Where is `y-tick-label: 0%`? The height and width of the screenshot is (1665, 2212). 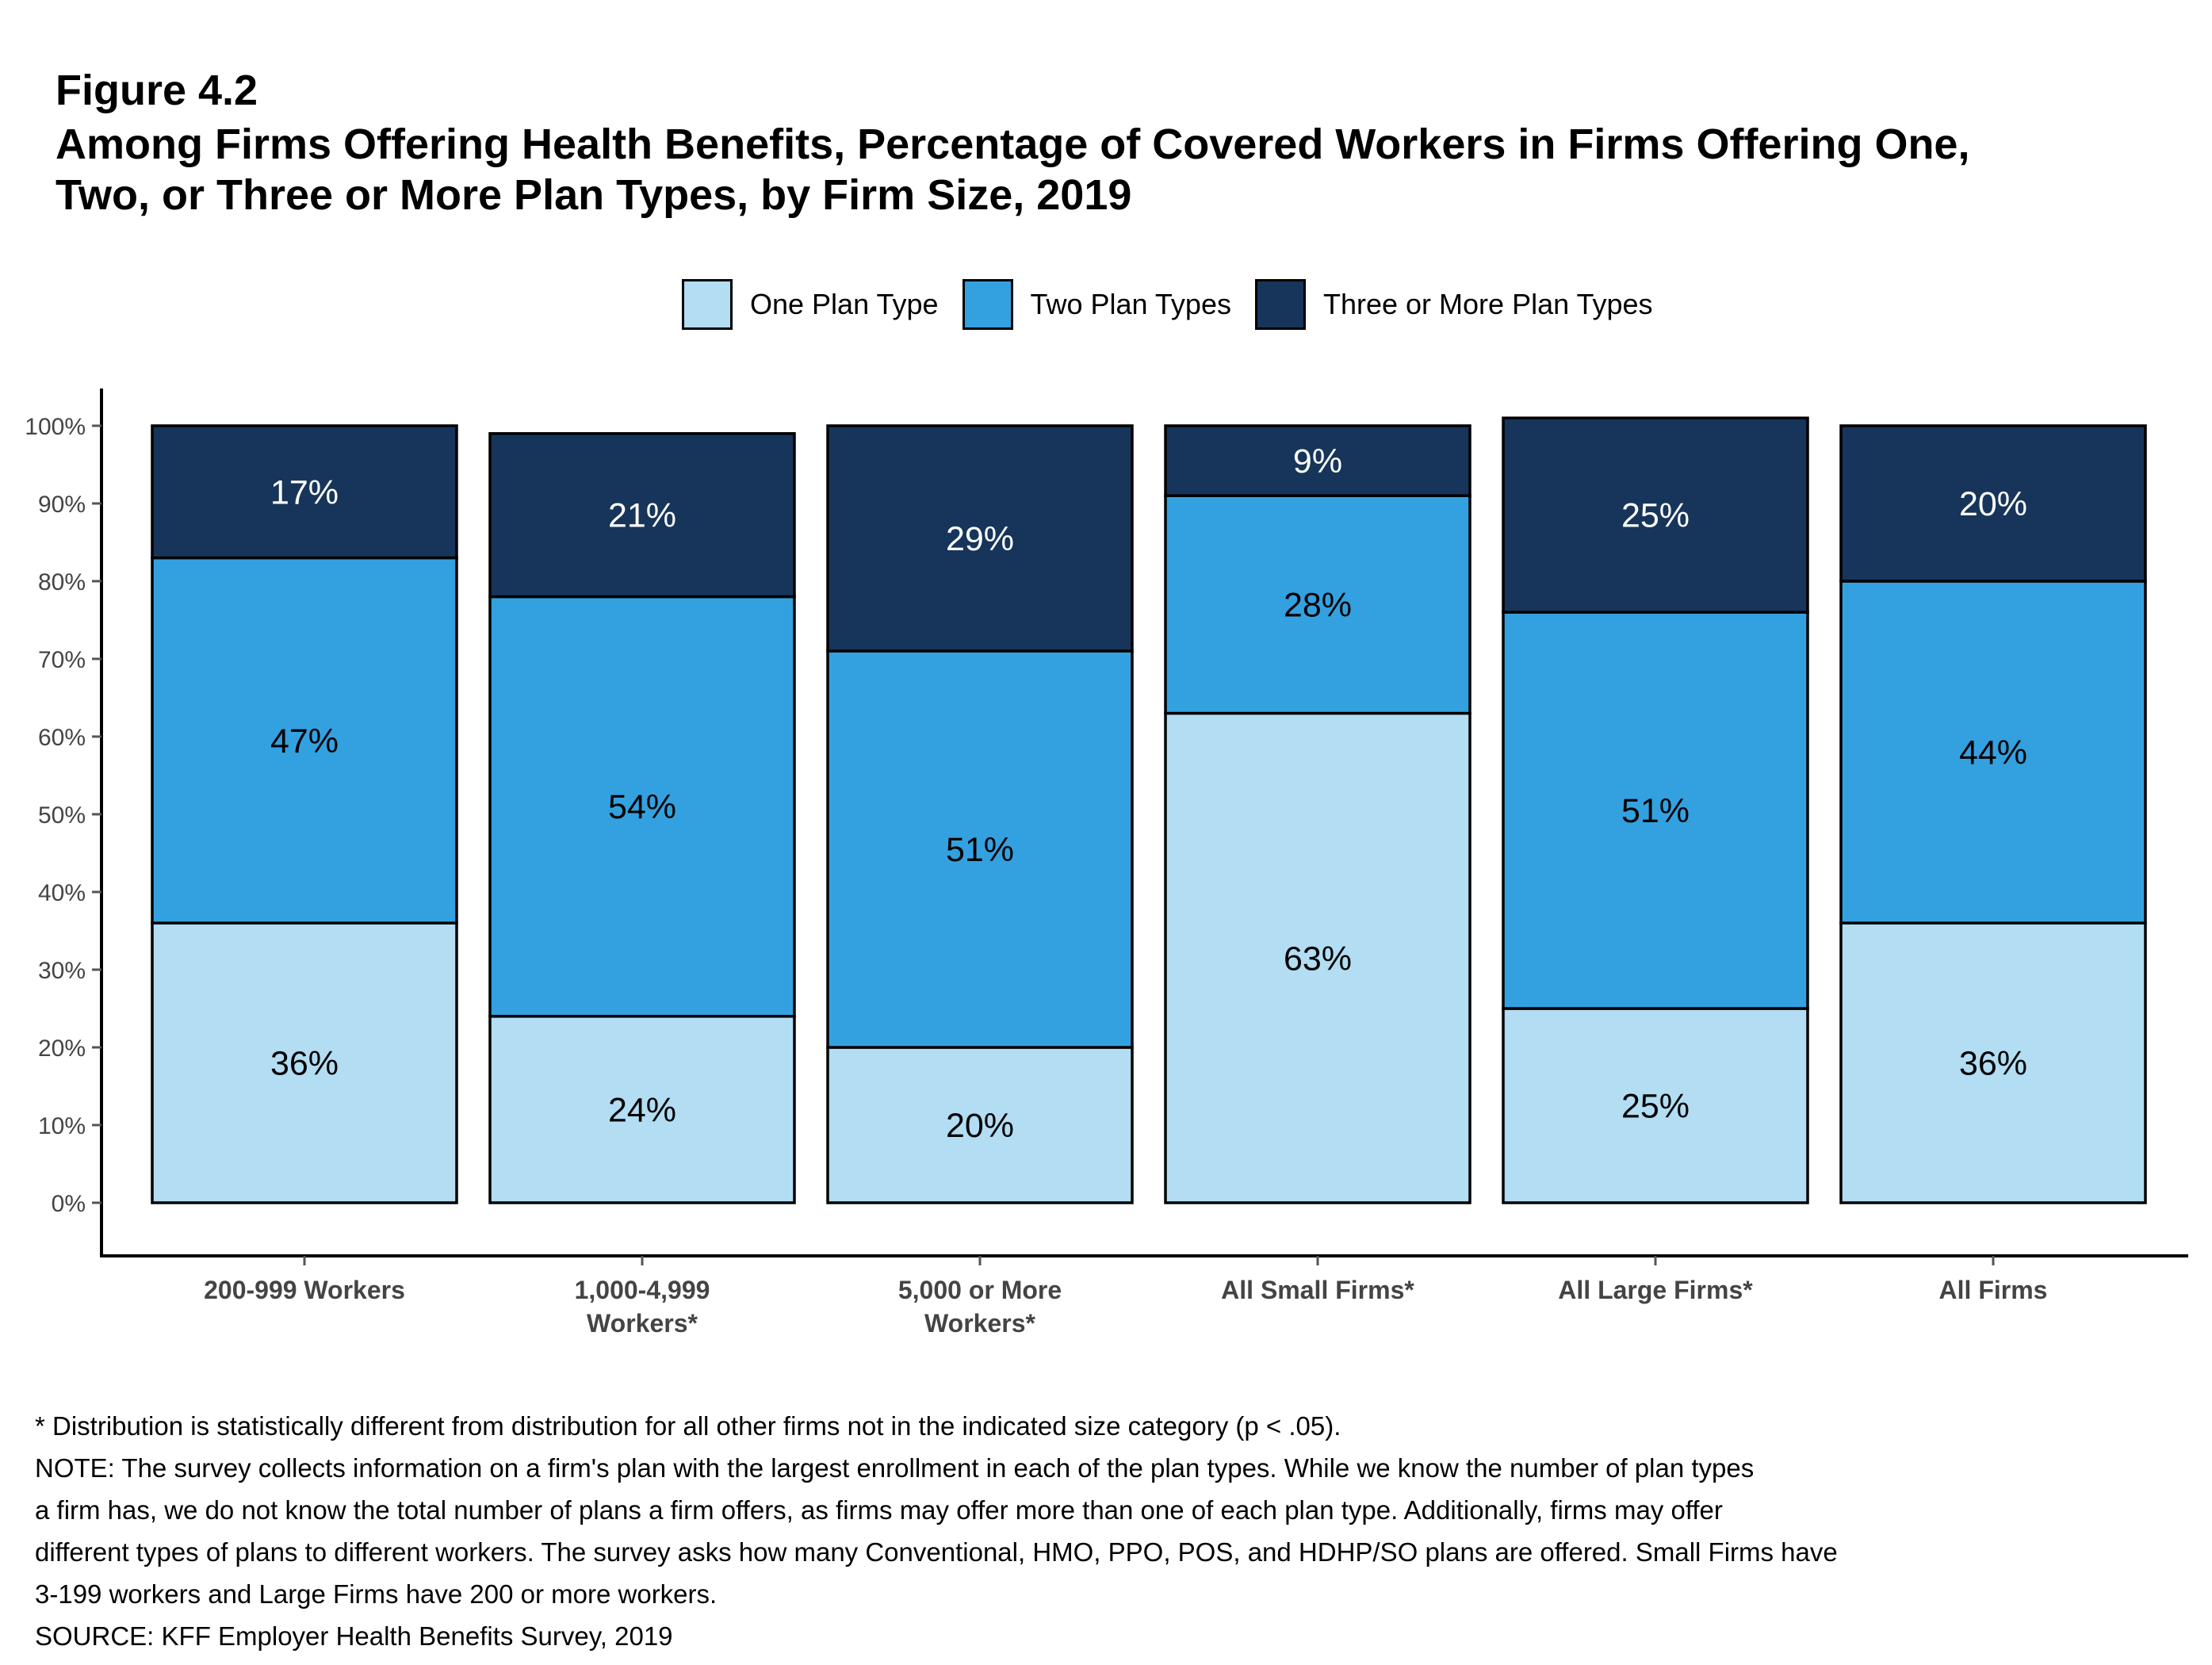
y-tick-label: 0% is located at coordinates (69, 1204).